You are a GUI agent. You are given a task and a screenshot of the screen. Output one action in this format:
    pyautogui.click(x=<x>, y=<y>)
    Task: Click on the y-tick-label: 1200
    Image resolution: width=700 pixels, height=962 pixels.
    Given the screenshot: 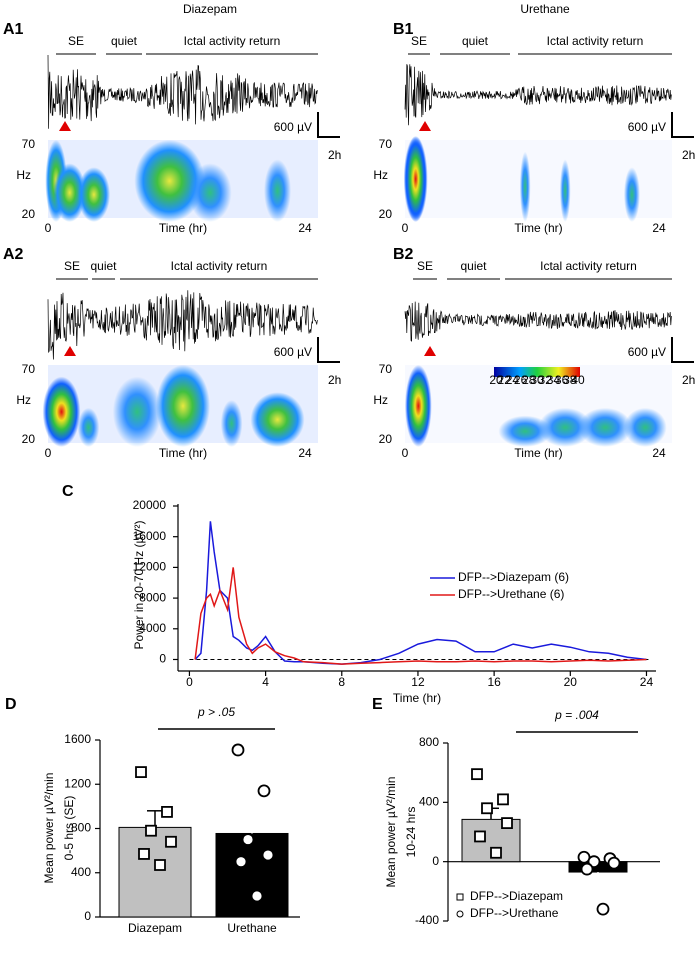 What is the action you would take?
    pyautogui.click(x=77, y=783)
    